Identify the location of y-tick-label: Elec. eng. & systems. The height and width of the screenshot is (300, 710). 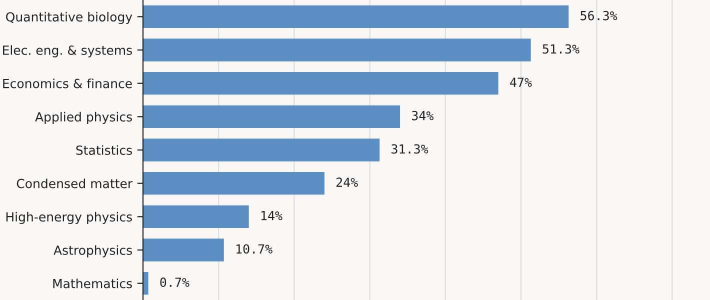
(67, 51).